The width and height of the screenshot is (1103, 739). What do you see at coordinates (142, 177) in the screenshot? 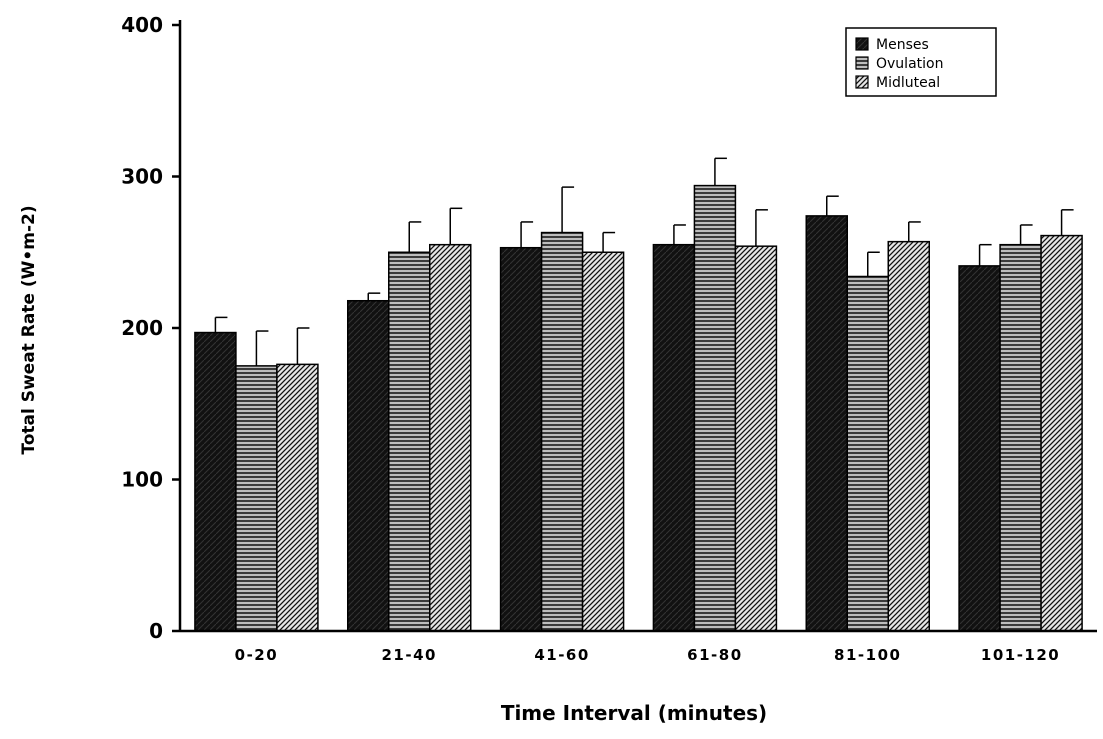
I see `y-tick-label: 300` at bounding box center [142, 177].